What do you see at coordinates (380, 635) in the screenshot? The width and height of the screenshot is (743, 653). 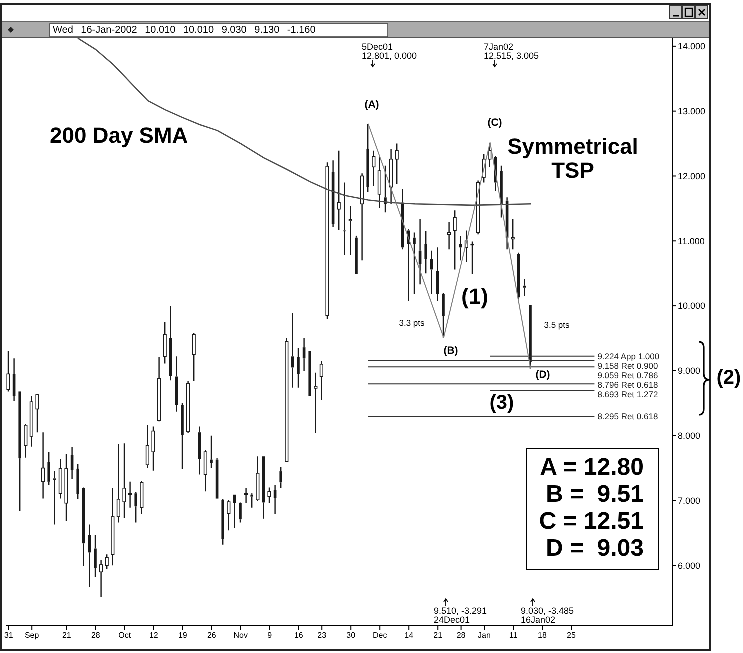 I see `x-tick-label: Dec` at bounding box center [380, 635].